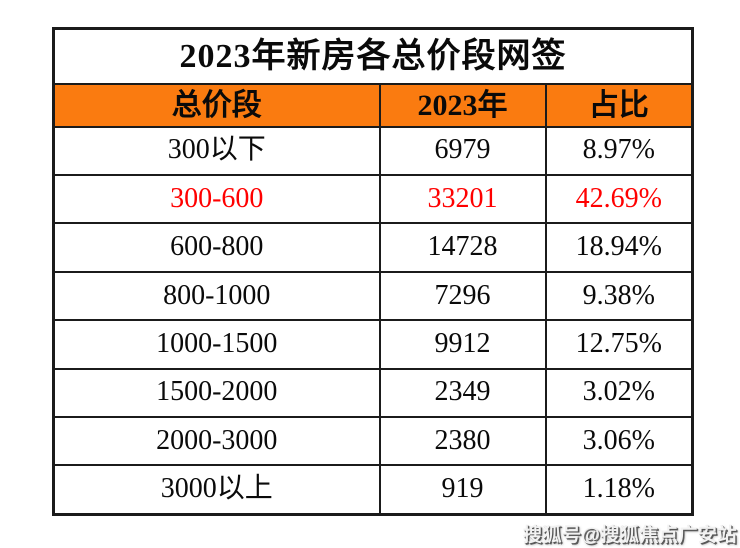  I want to click on range-cell: 1500-2000, so click(216, 392).